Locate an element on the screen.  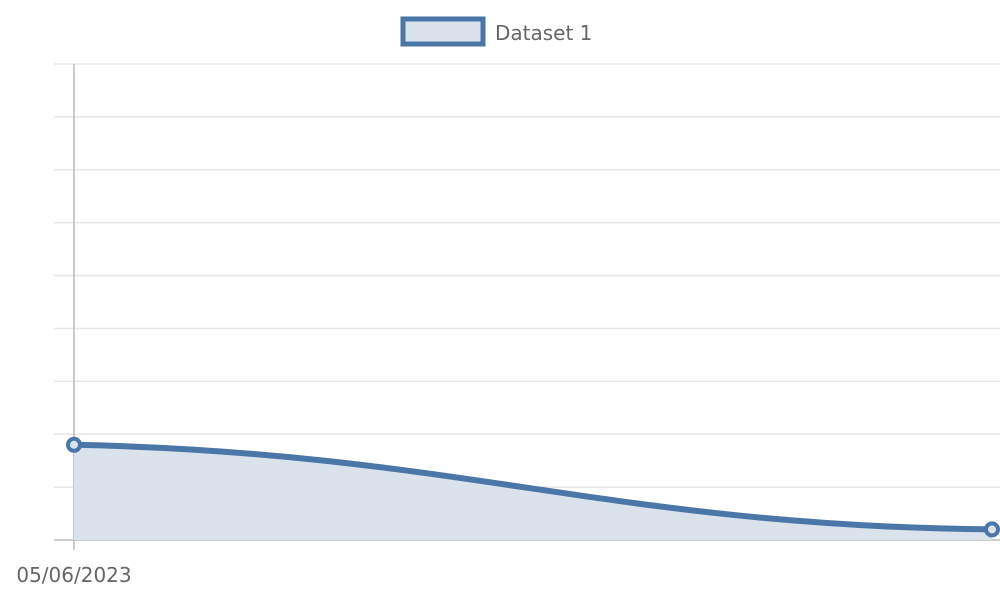
x-tick-labels: 05/06/2023 is located at coordinates (73, 575).